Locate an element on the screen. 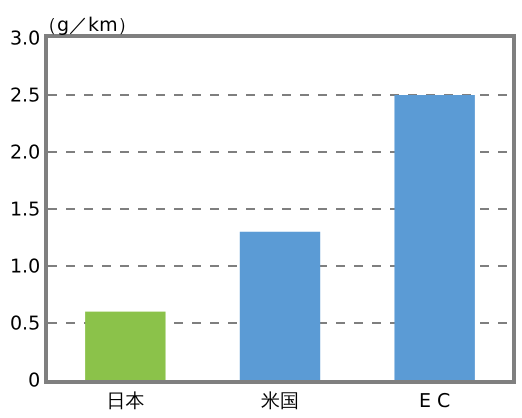  y-tick-label: 3.0 is located at coordinates (25, 39).